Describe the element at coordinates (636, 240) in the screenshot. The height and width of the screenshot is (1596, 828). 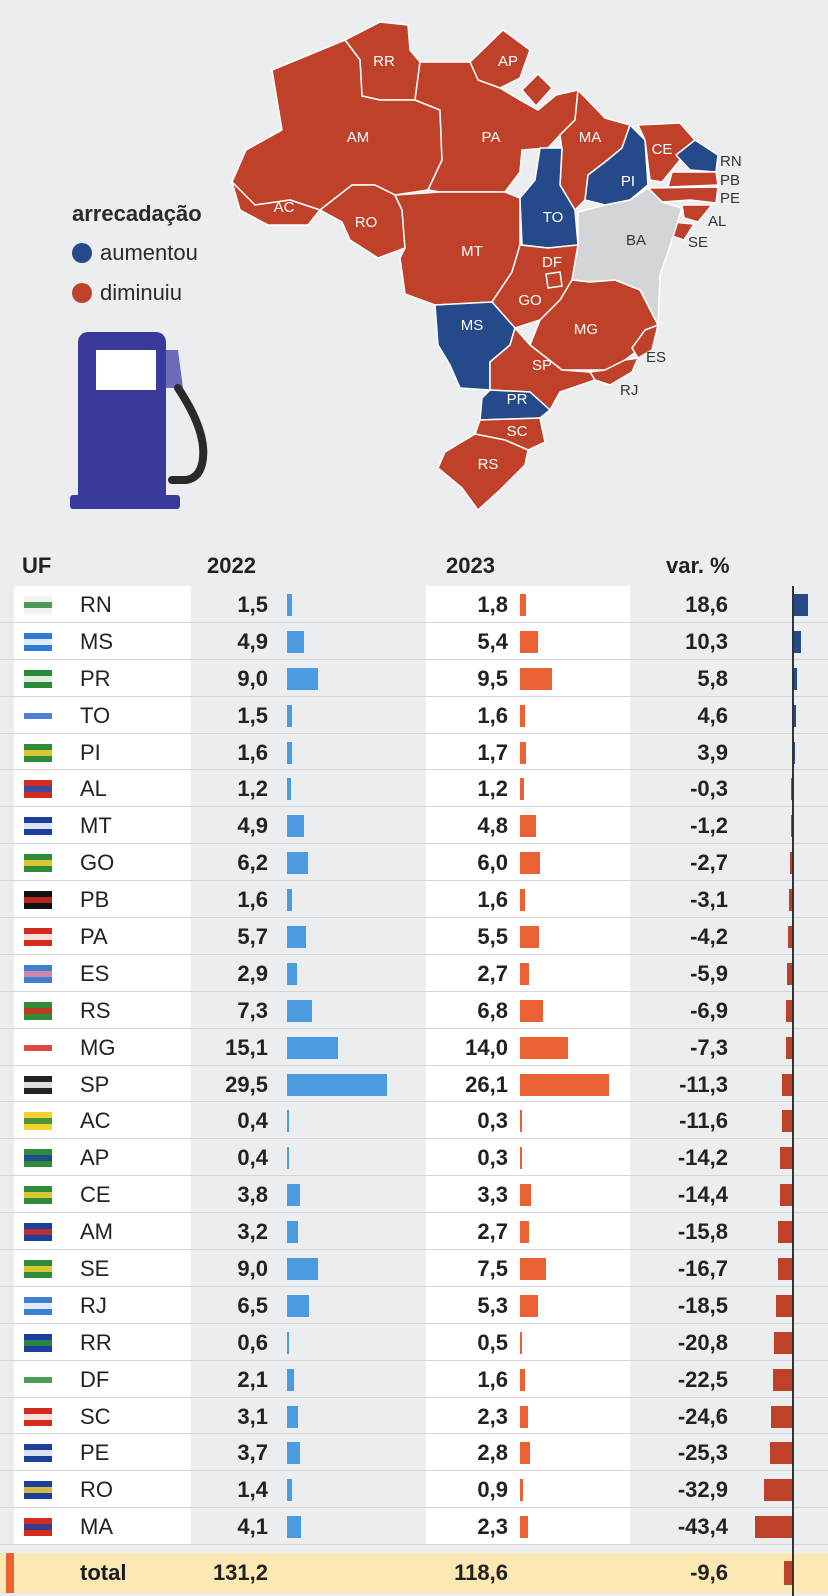
I see `map-label-ba: BA` at that location.